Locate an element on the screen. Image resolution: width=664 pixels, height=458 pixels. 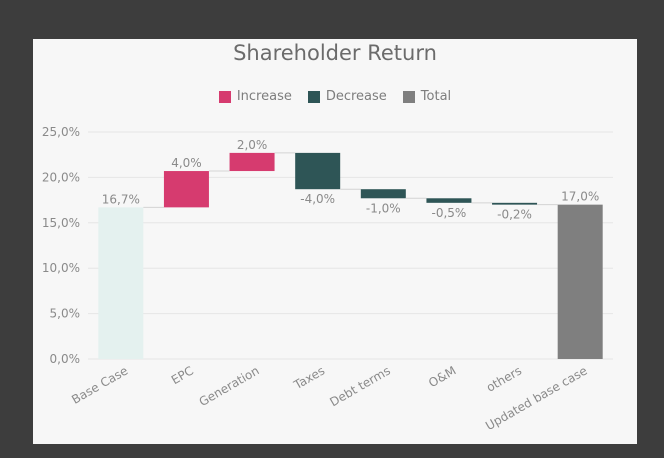
x-tick-label: others is located at coordinates (504, 378).